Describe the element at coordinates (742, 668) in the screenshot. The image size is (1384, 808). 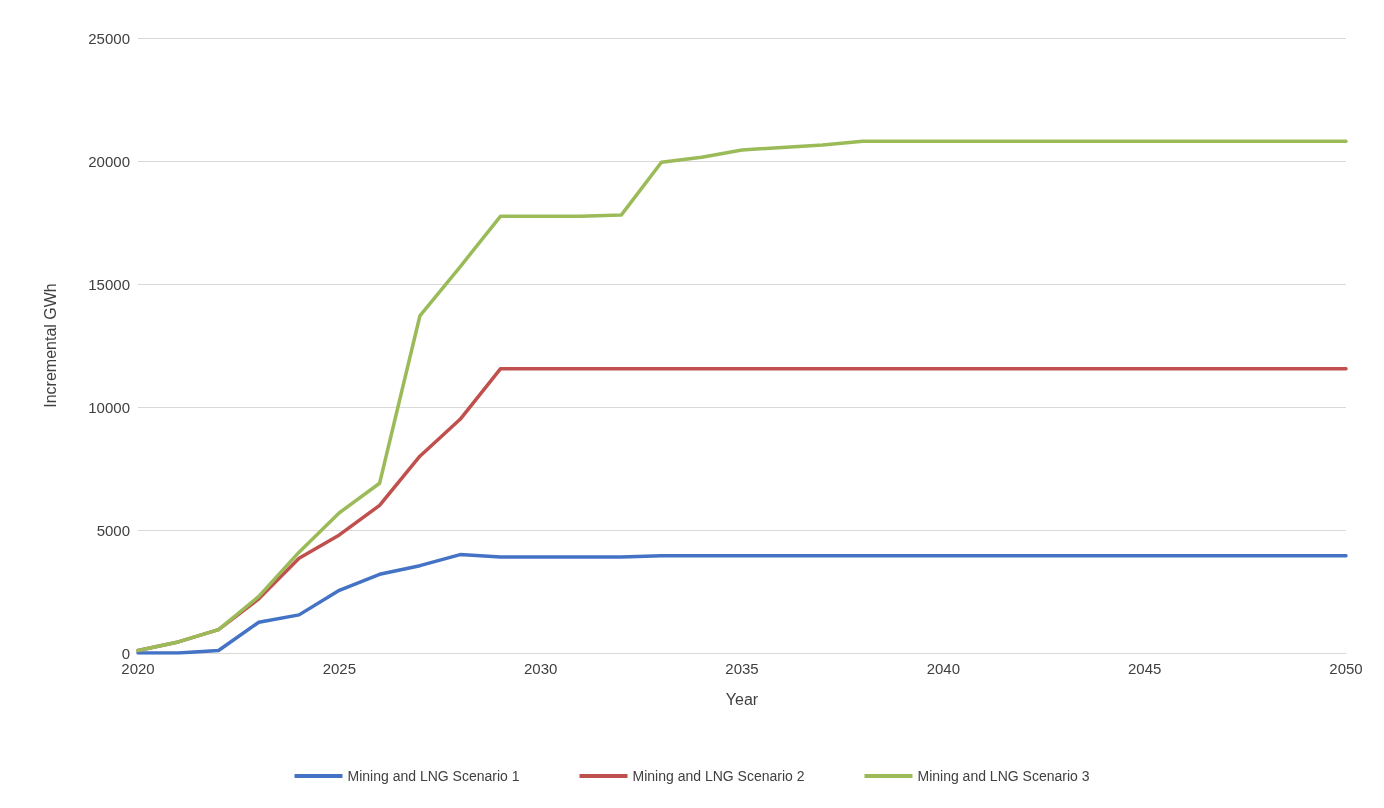
I see `x-tick-label: 2035` at that location.